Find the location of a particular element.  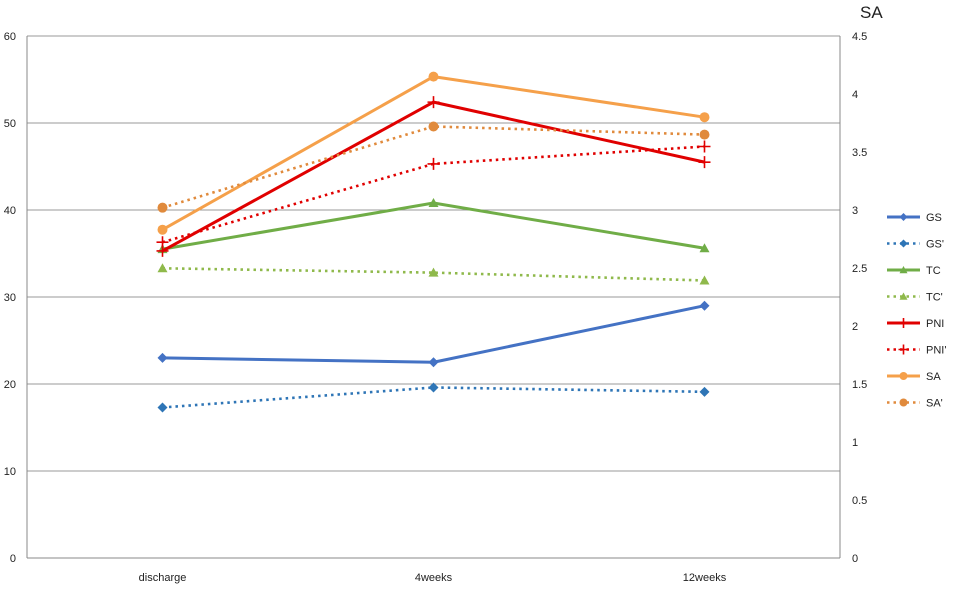

legend-item: GS' is located at coordinates (915, 245).